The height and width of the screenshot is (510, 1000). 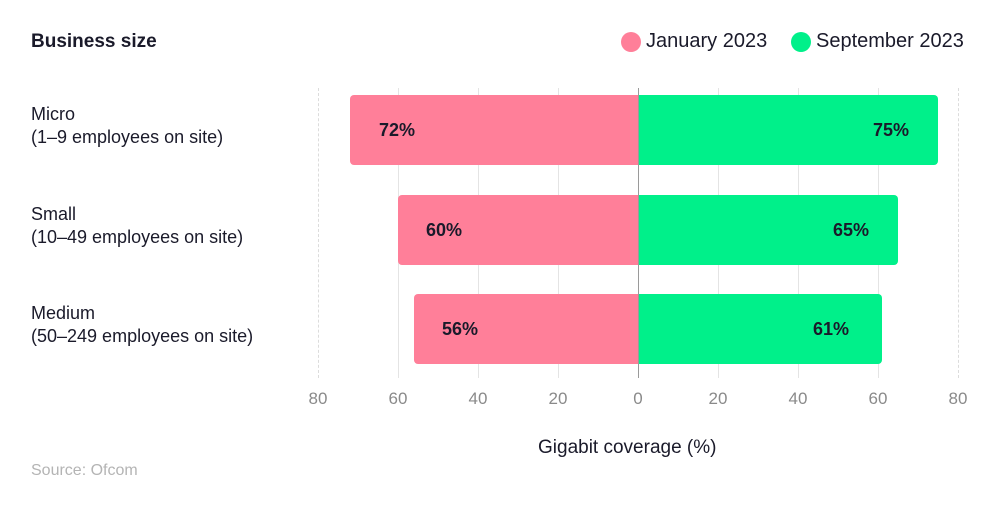 What do you see at coordinates (850, 230) in the screenshot?
I see `bar-value-label: 65%` at bounding box center [850, 230].